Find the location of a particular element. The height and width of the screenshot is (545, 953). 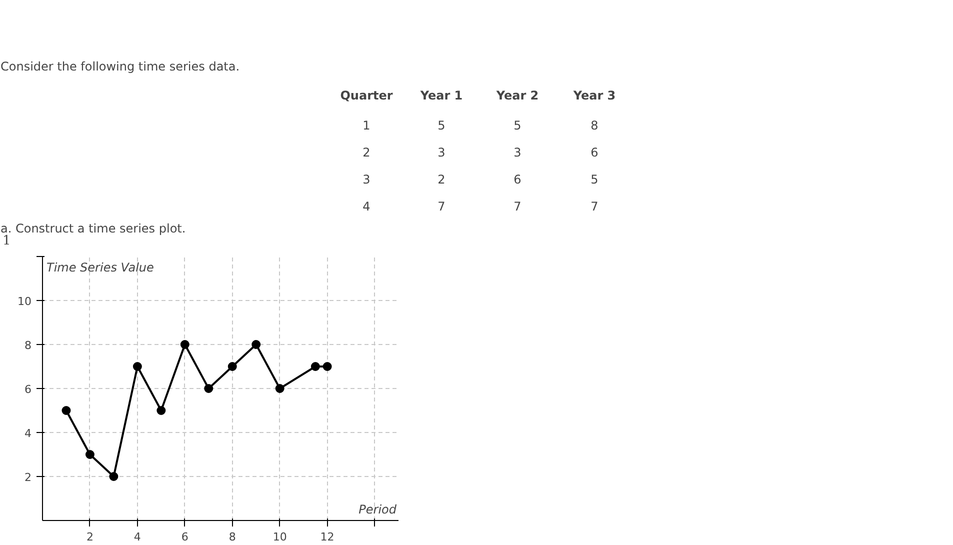

x-axis-title: Period is located at coordinates (377, 509).